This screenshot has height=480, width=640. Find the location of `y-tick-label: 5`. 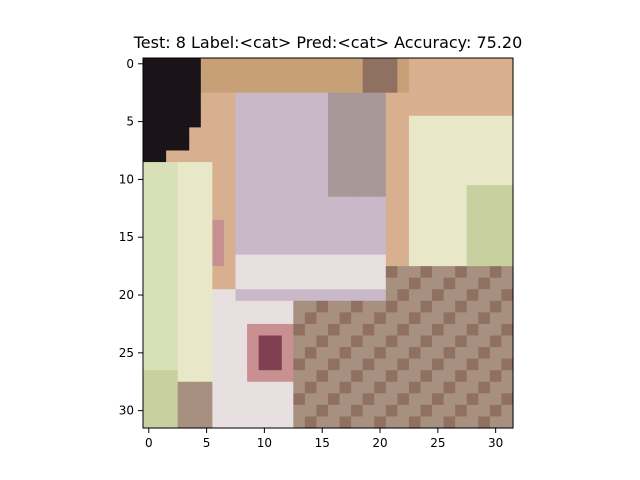

y-tick-label: 5 is located at coordinates (130, 122).